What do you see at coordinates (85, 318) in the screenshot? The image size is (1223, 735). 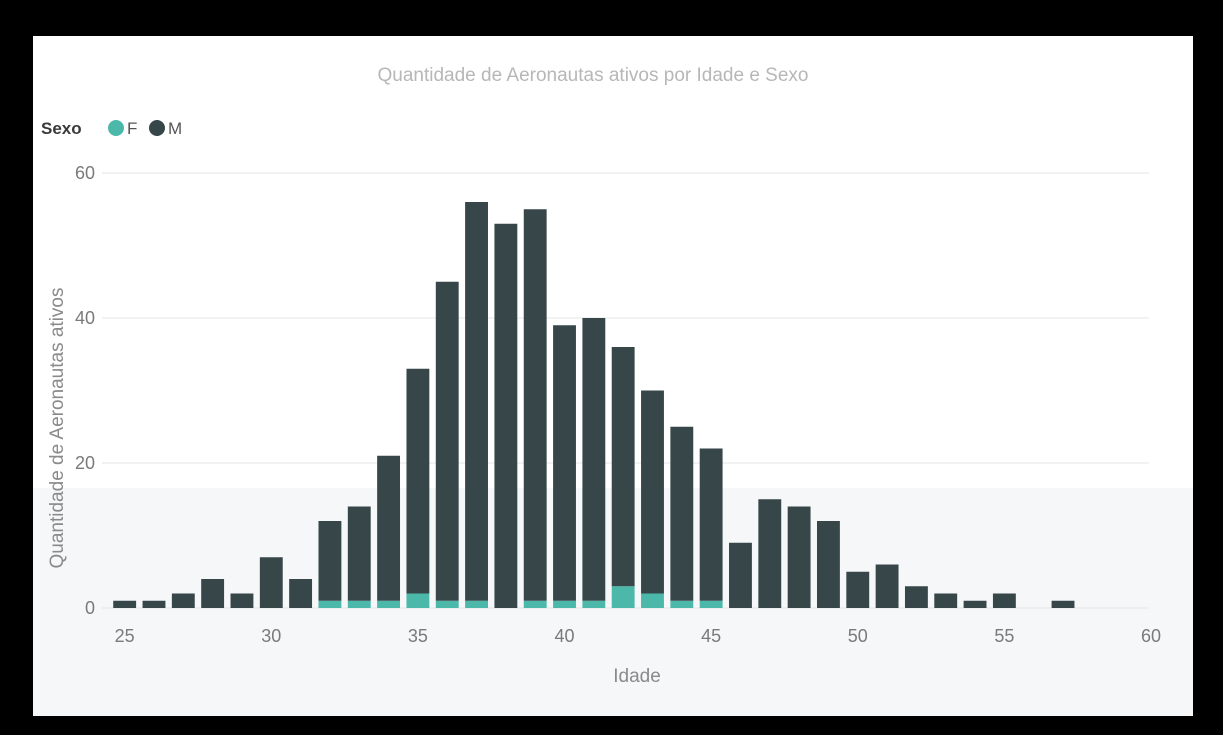 I see `y-tick-label: 40` at bounding box center [85, 318].